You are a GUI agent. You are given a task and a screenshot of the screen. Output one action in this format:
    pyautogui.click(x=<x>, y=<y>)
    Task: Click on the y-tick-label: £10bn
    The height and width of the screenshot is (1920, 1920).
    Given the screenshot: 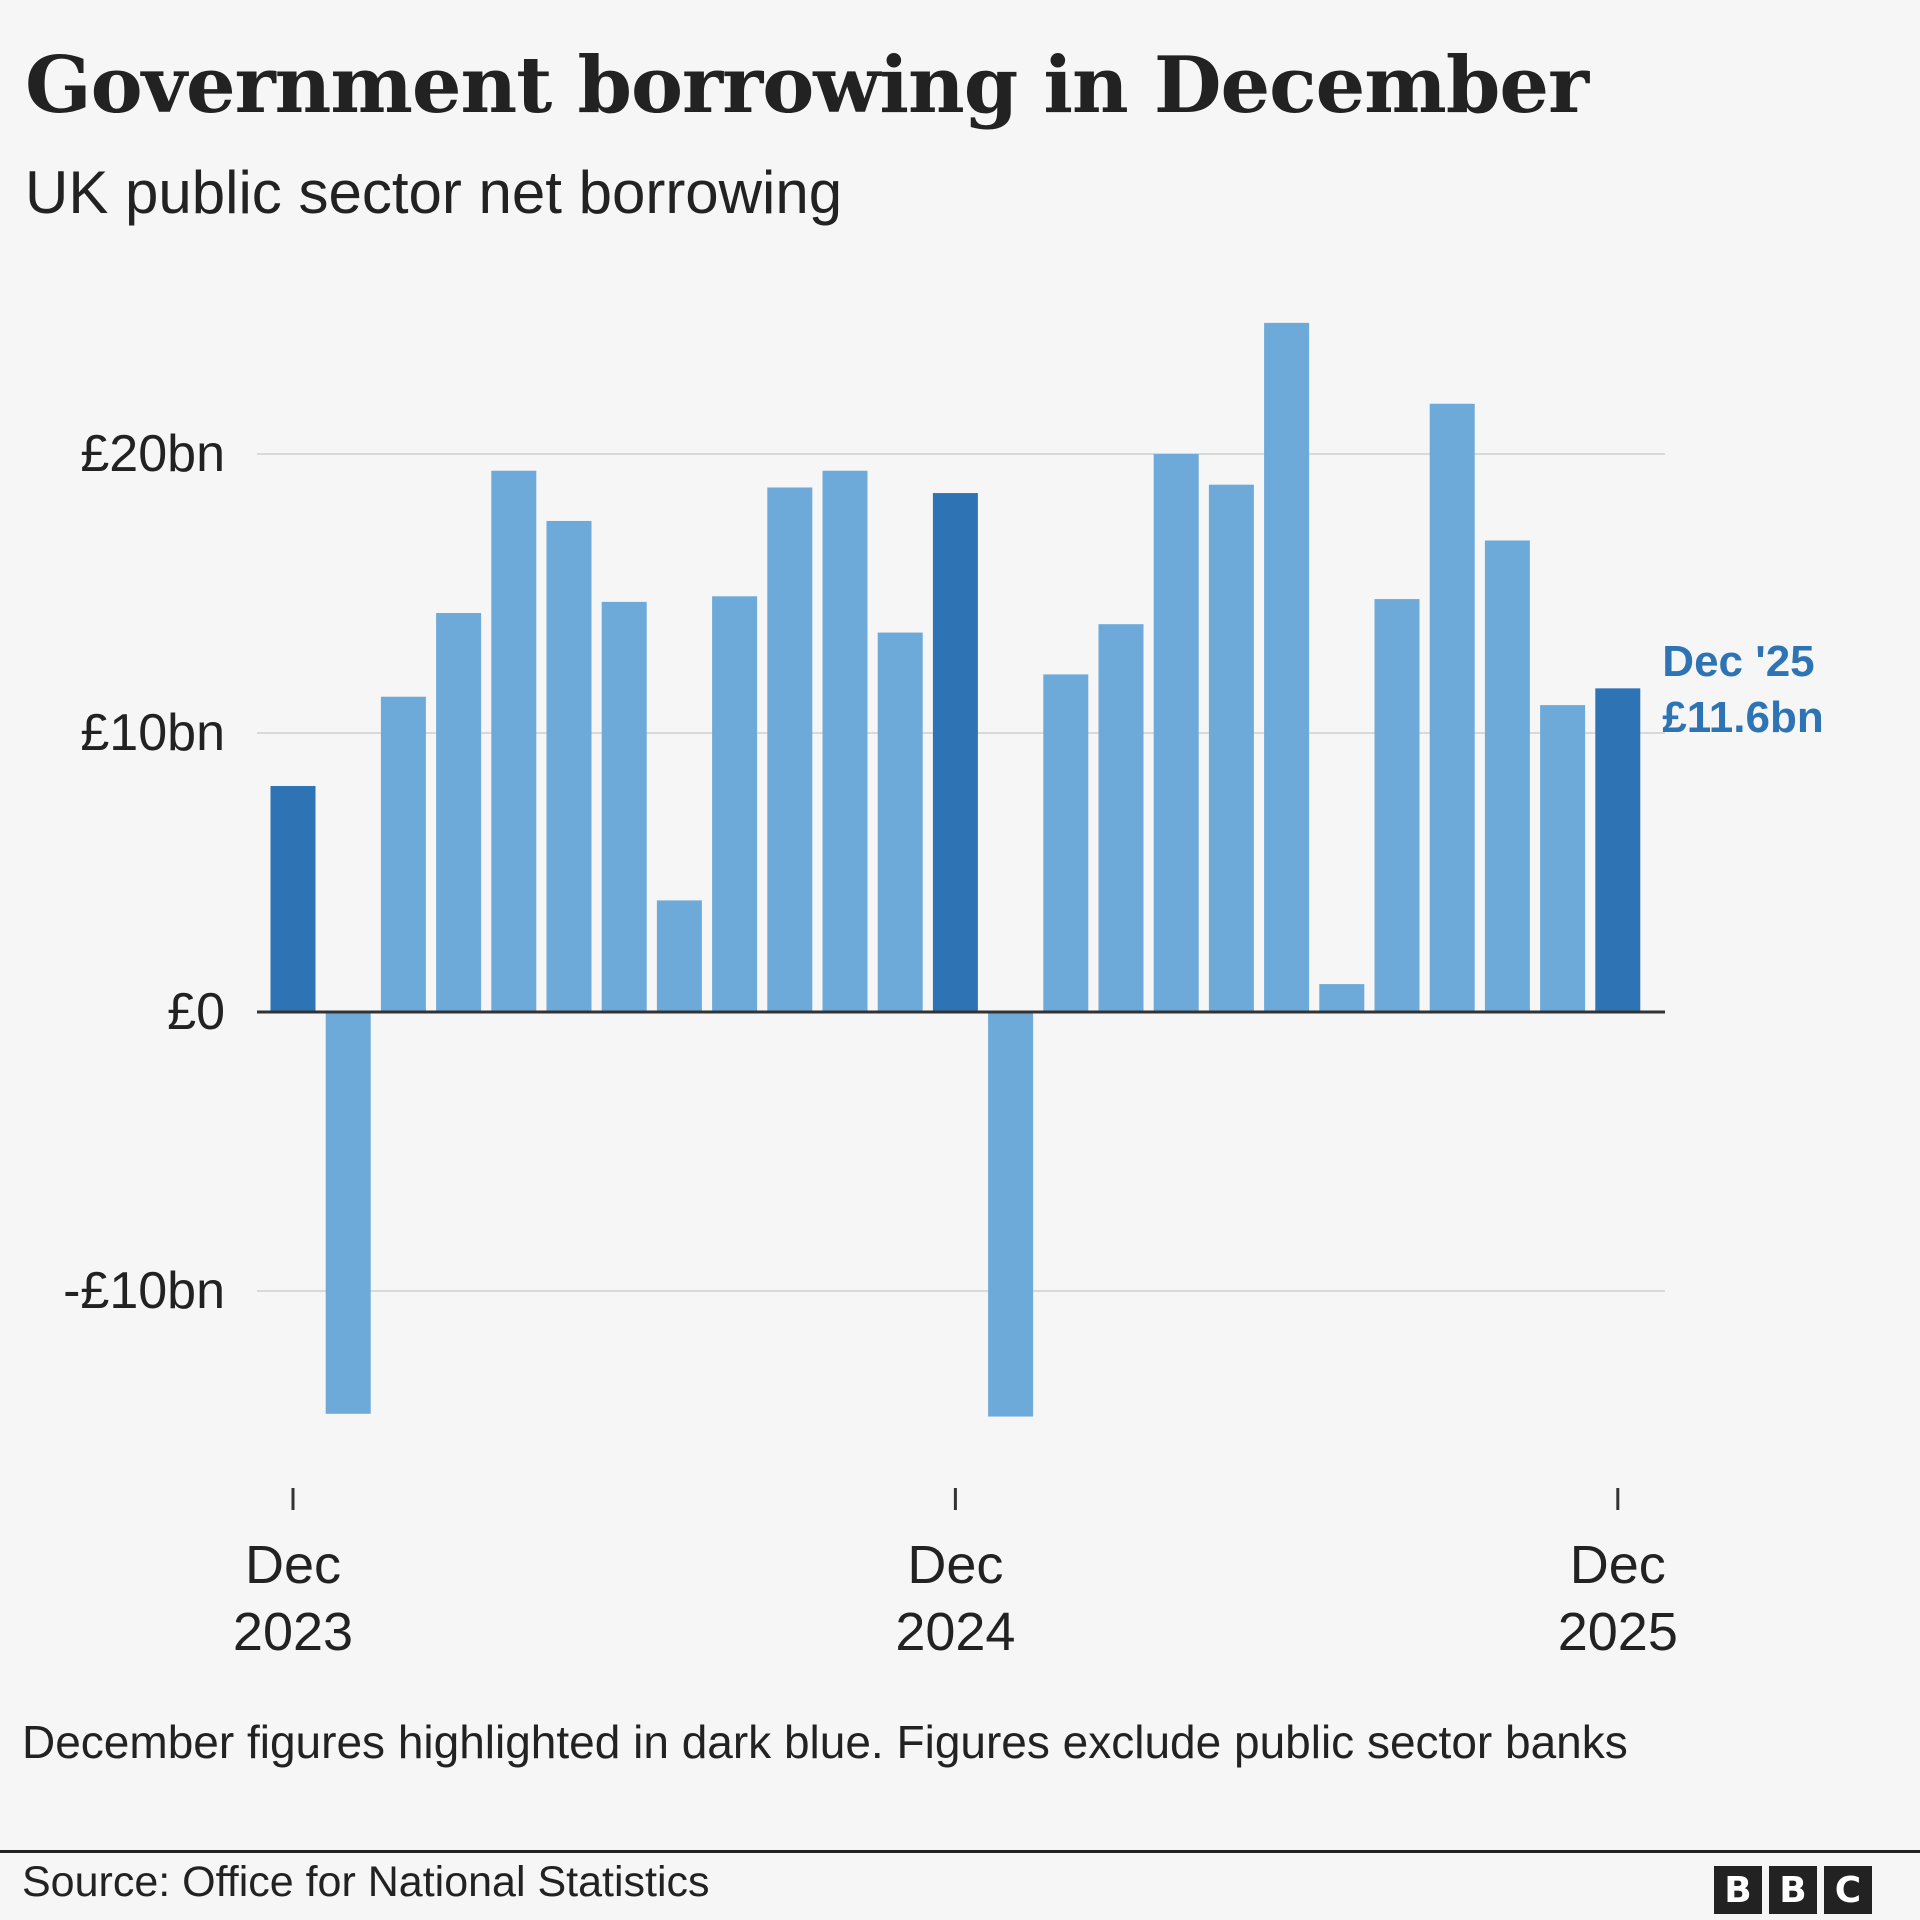 What is the action you would take?
    pyautogui.click(x=152, y=733)
    